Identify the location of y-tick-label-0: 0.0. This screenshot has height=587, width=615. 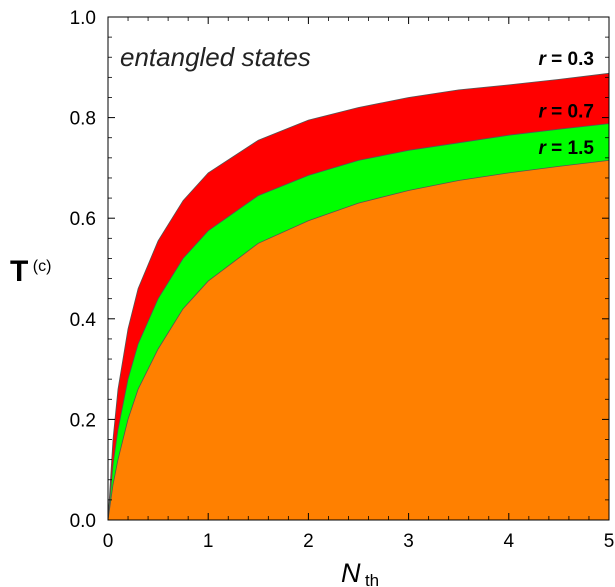
(83, 521).